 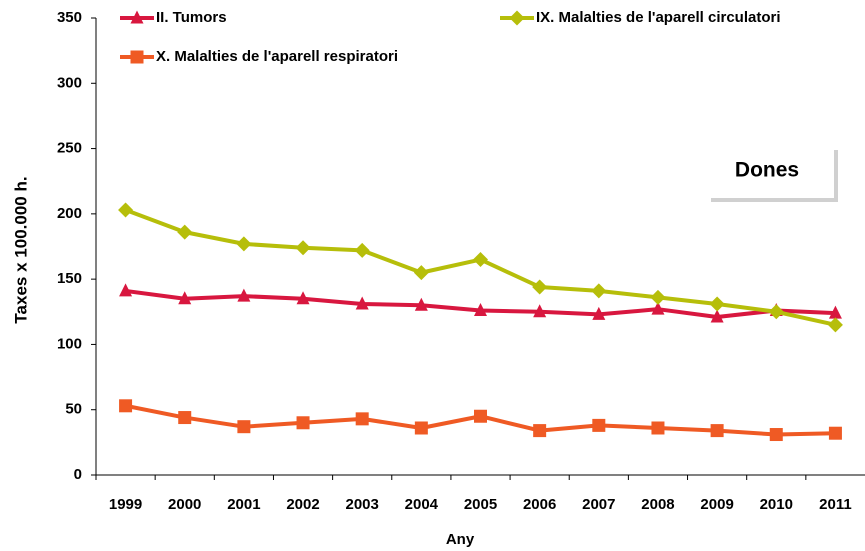 What do you see at coordinates (835, 504) in the screenshot?
I see `x-tick-label: 2011` at bounding box center [835, 504].